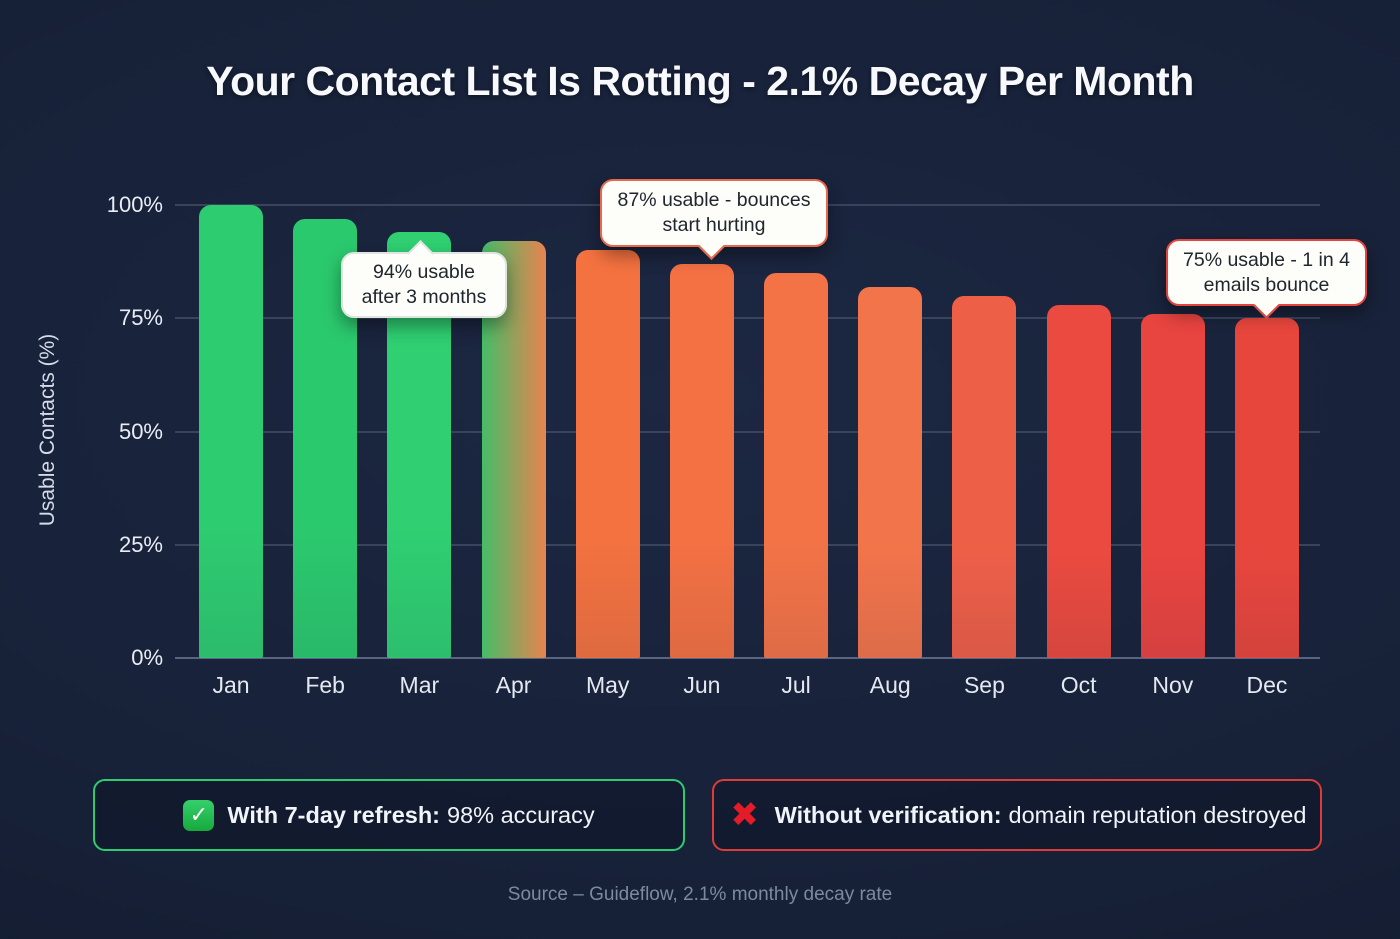  What do you see at coordinates (140, 318) in the screenshot?
I see `y-tick-label: 75%` at bounding box center [140, 318].